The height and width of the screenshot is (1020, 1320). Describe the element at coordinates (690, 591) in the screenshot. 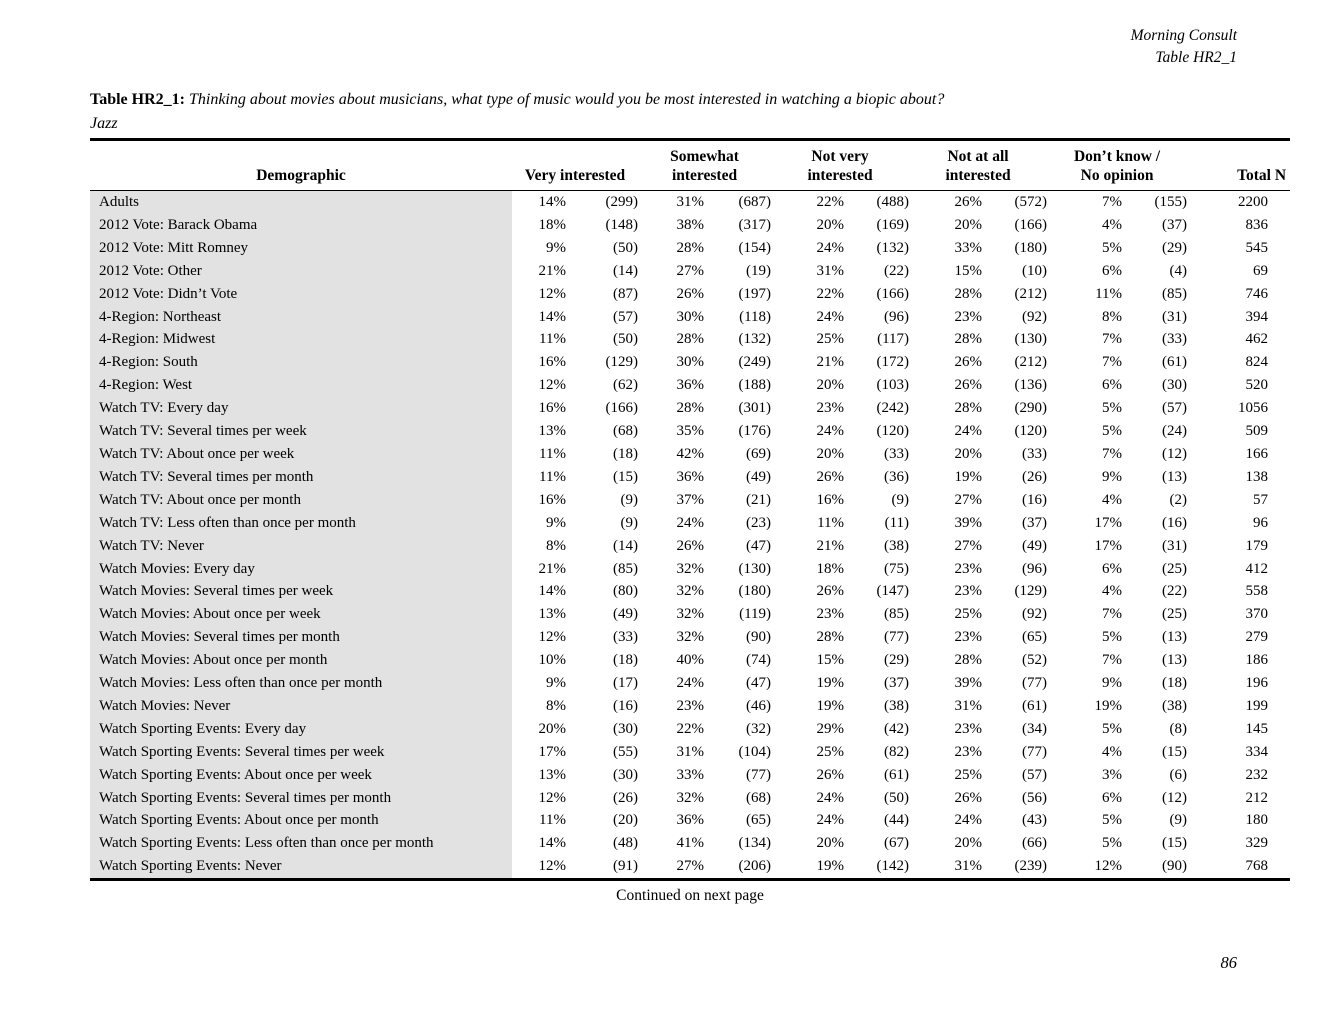

I see `pct-cell: 32%` at that location.